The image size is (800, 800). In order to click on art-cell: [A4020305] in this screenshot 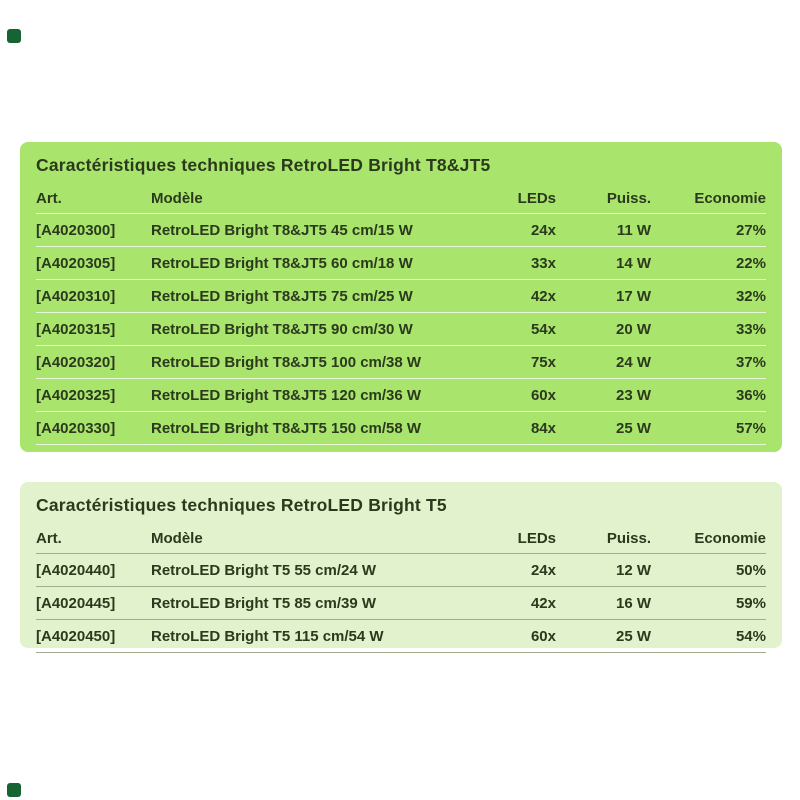, I will do `click(76, 263)`.